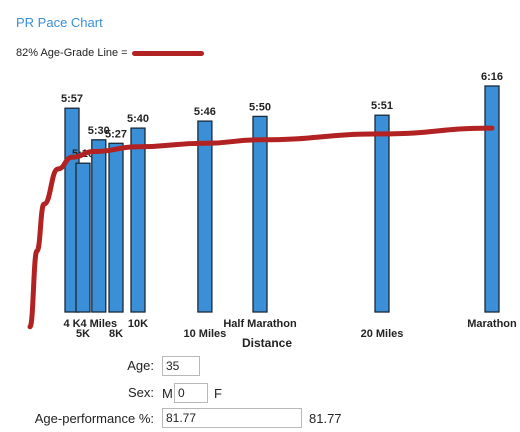 The image size is (520, 432). Describe the element at coordinates (205, 112) in the screenshot. I see `data-label: 5:46` at that location.